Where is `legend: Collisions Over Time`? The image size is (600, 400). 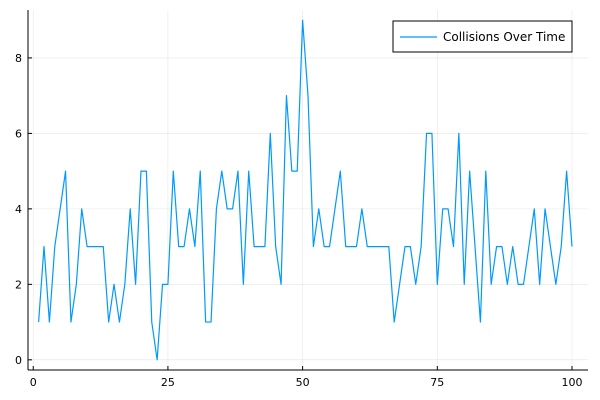 legend: Collisions Over Time is located at coordinates (482, 36).